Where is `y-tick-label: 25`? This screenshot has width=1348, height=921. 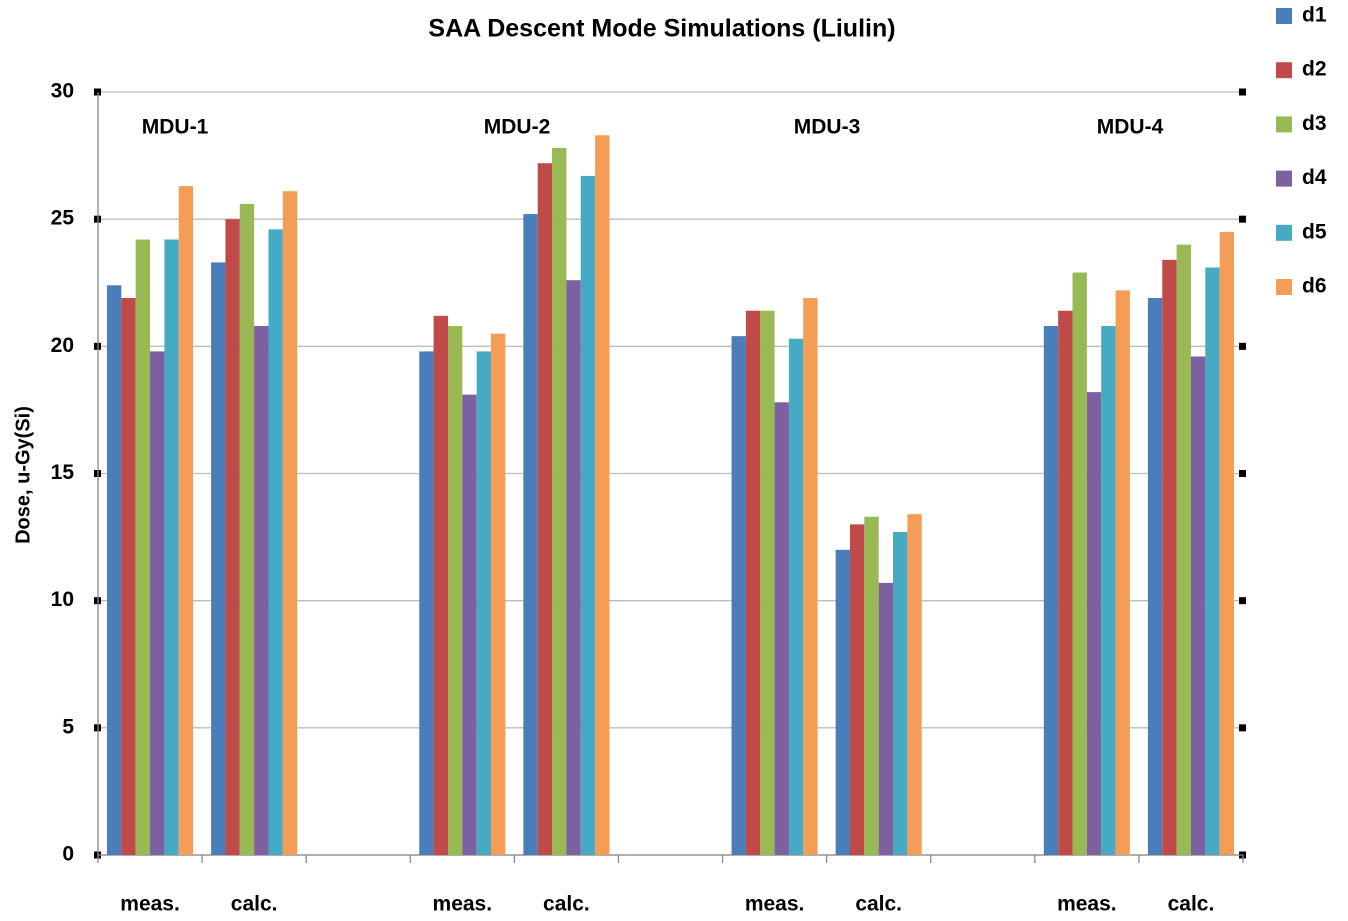 y-tick-label: 25 is located at coordinates (63, 218).